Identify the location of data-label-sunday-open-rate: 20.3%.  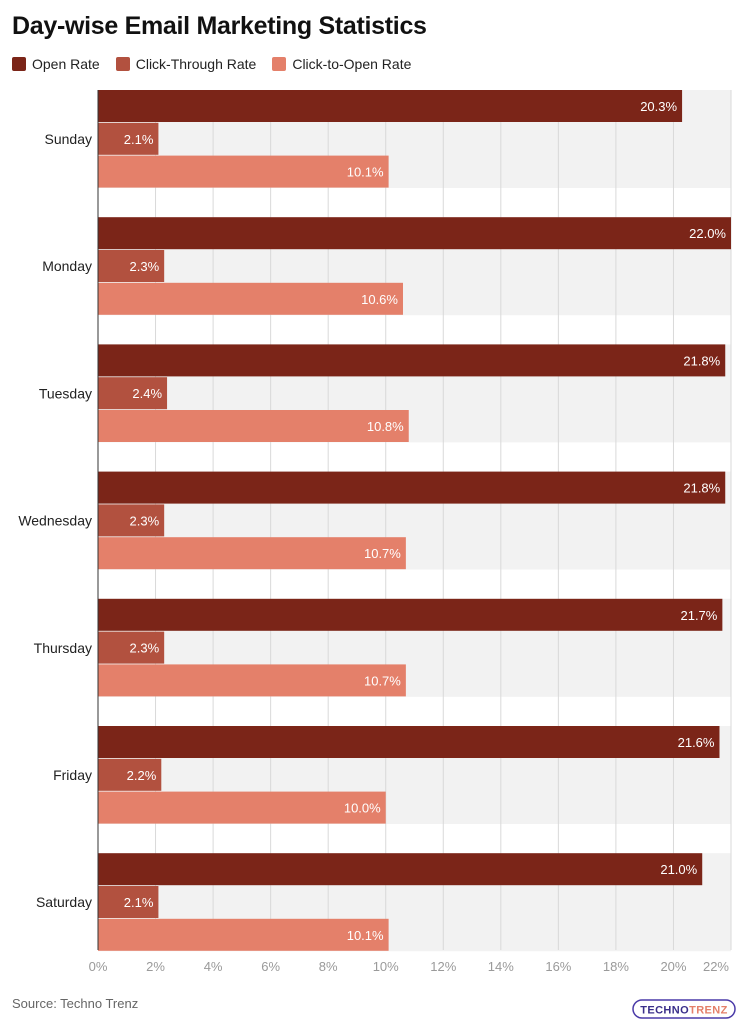
(658, 106).